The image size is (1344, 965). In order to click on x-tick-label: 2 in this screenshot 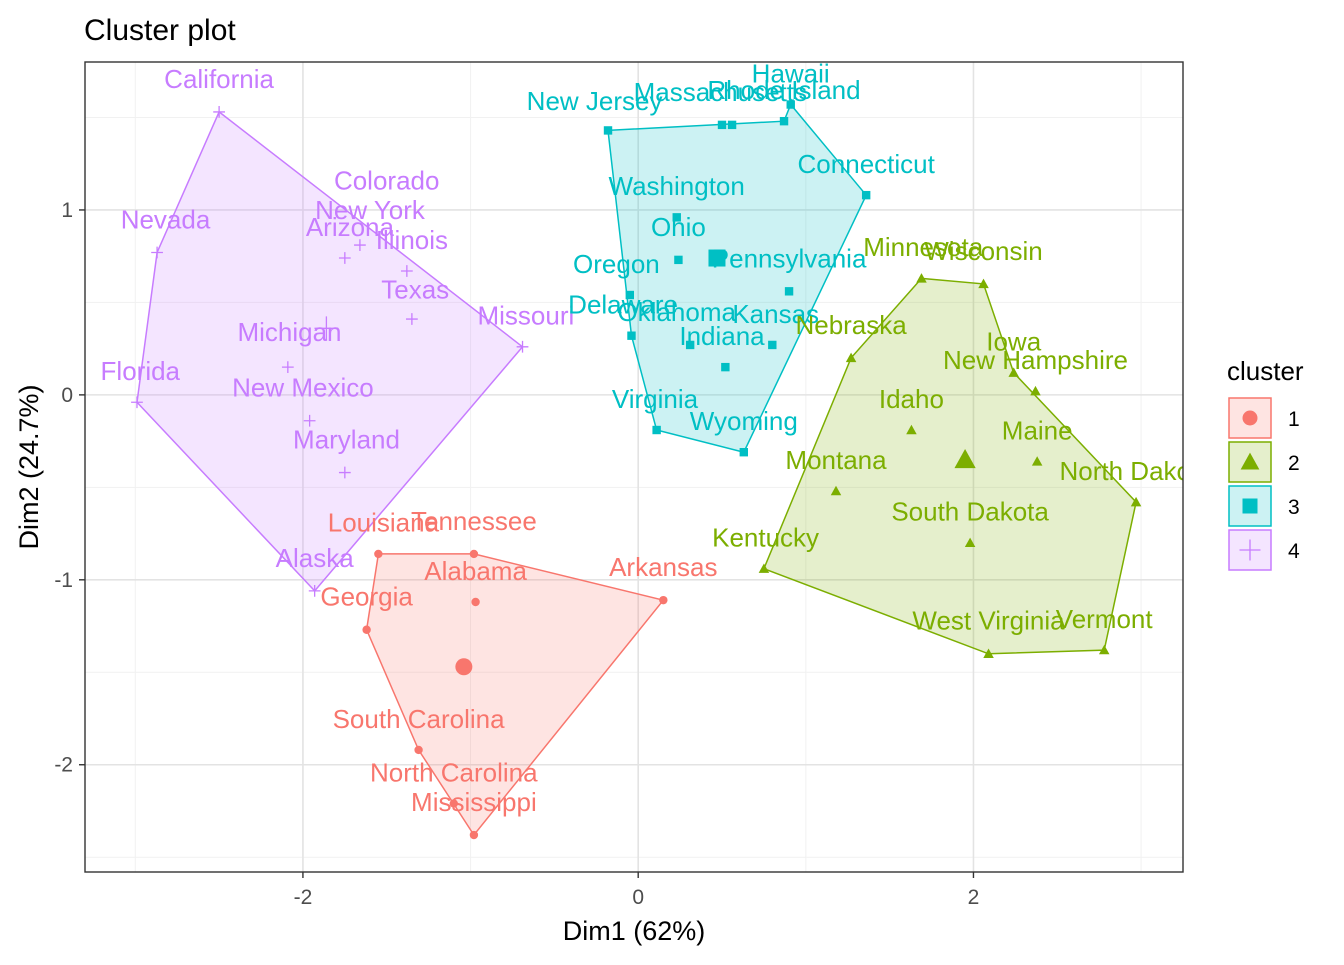, I will do `click(974, 897)`.